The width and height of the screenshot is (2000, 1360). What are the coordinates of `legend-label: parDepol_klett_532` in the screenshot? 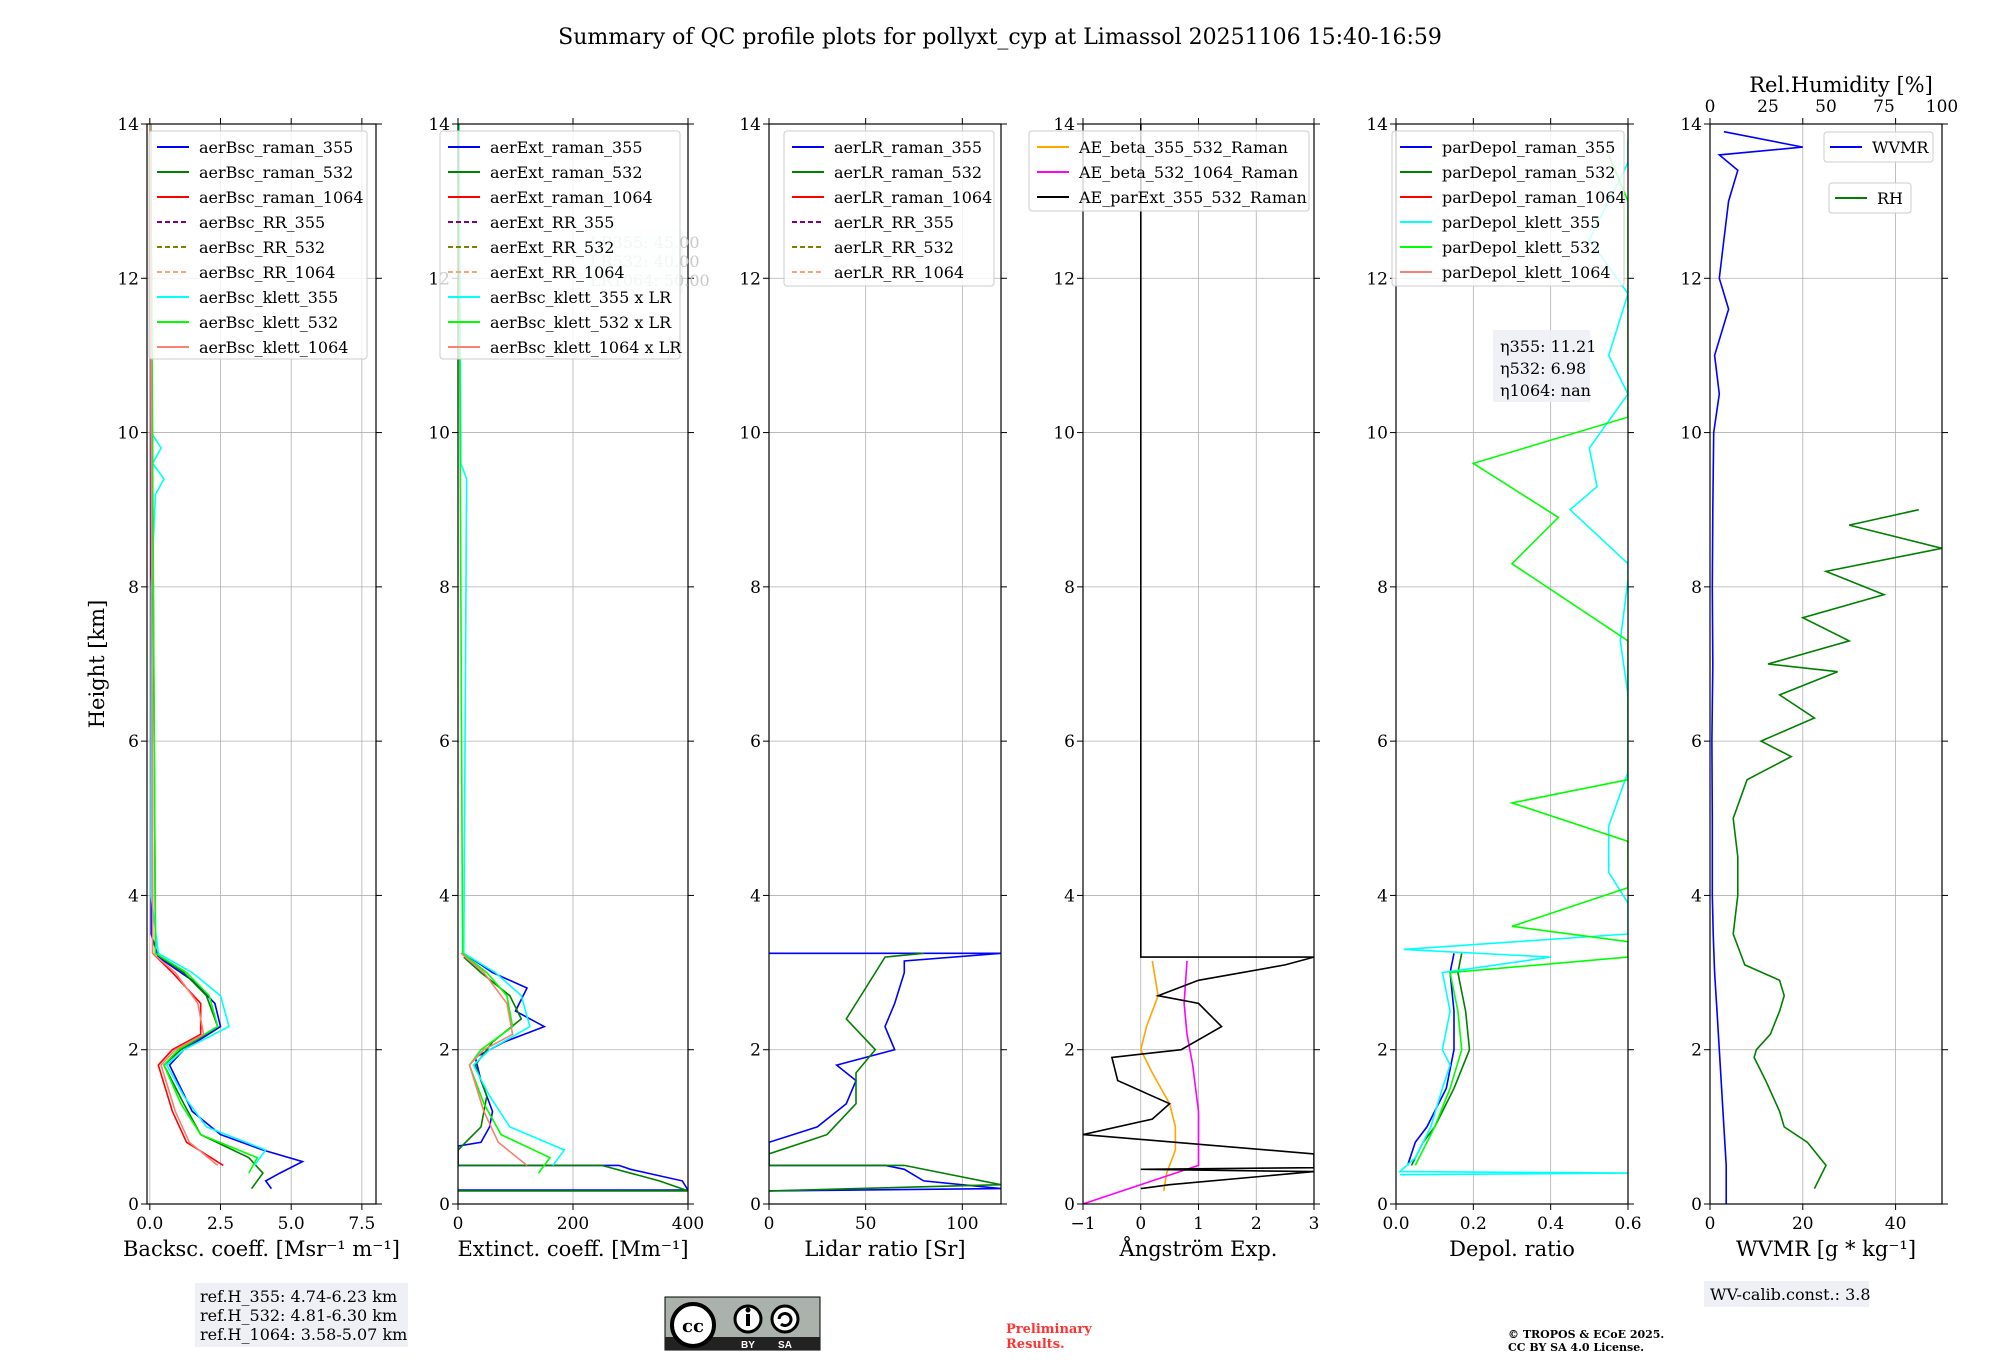 It's located at (1521, 247).